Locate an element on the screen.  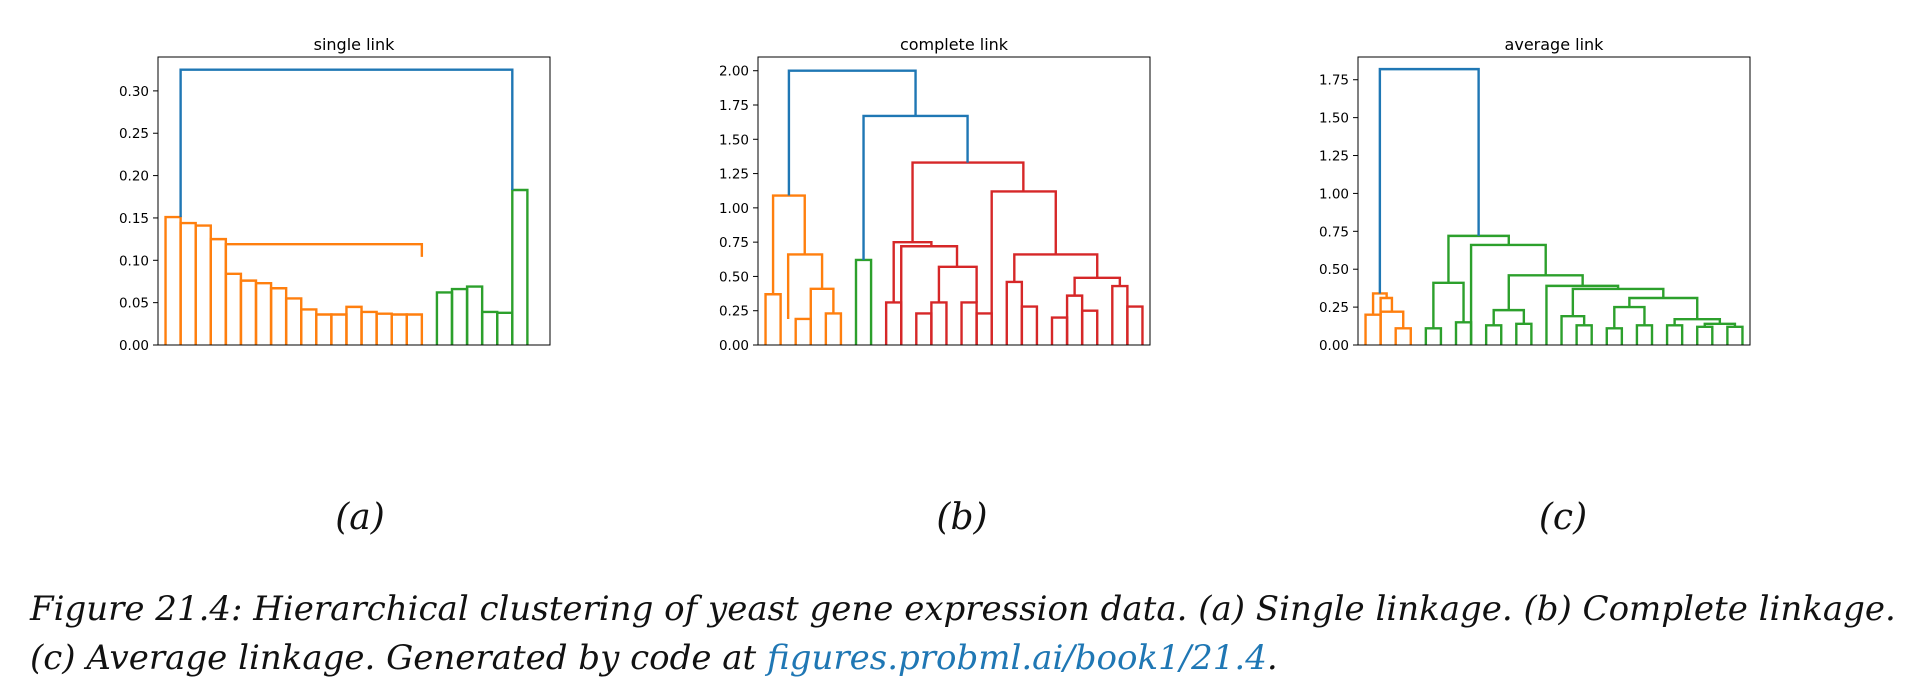
y-tick-label: 0.50 is located at coordinates (734, 277).